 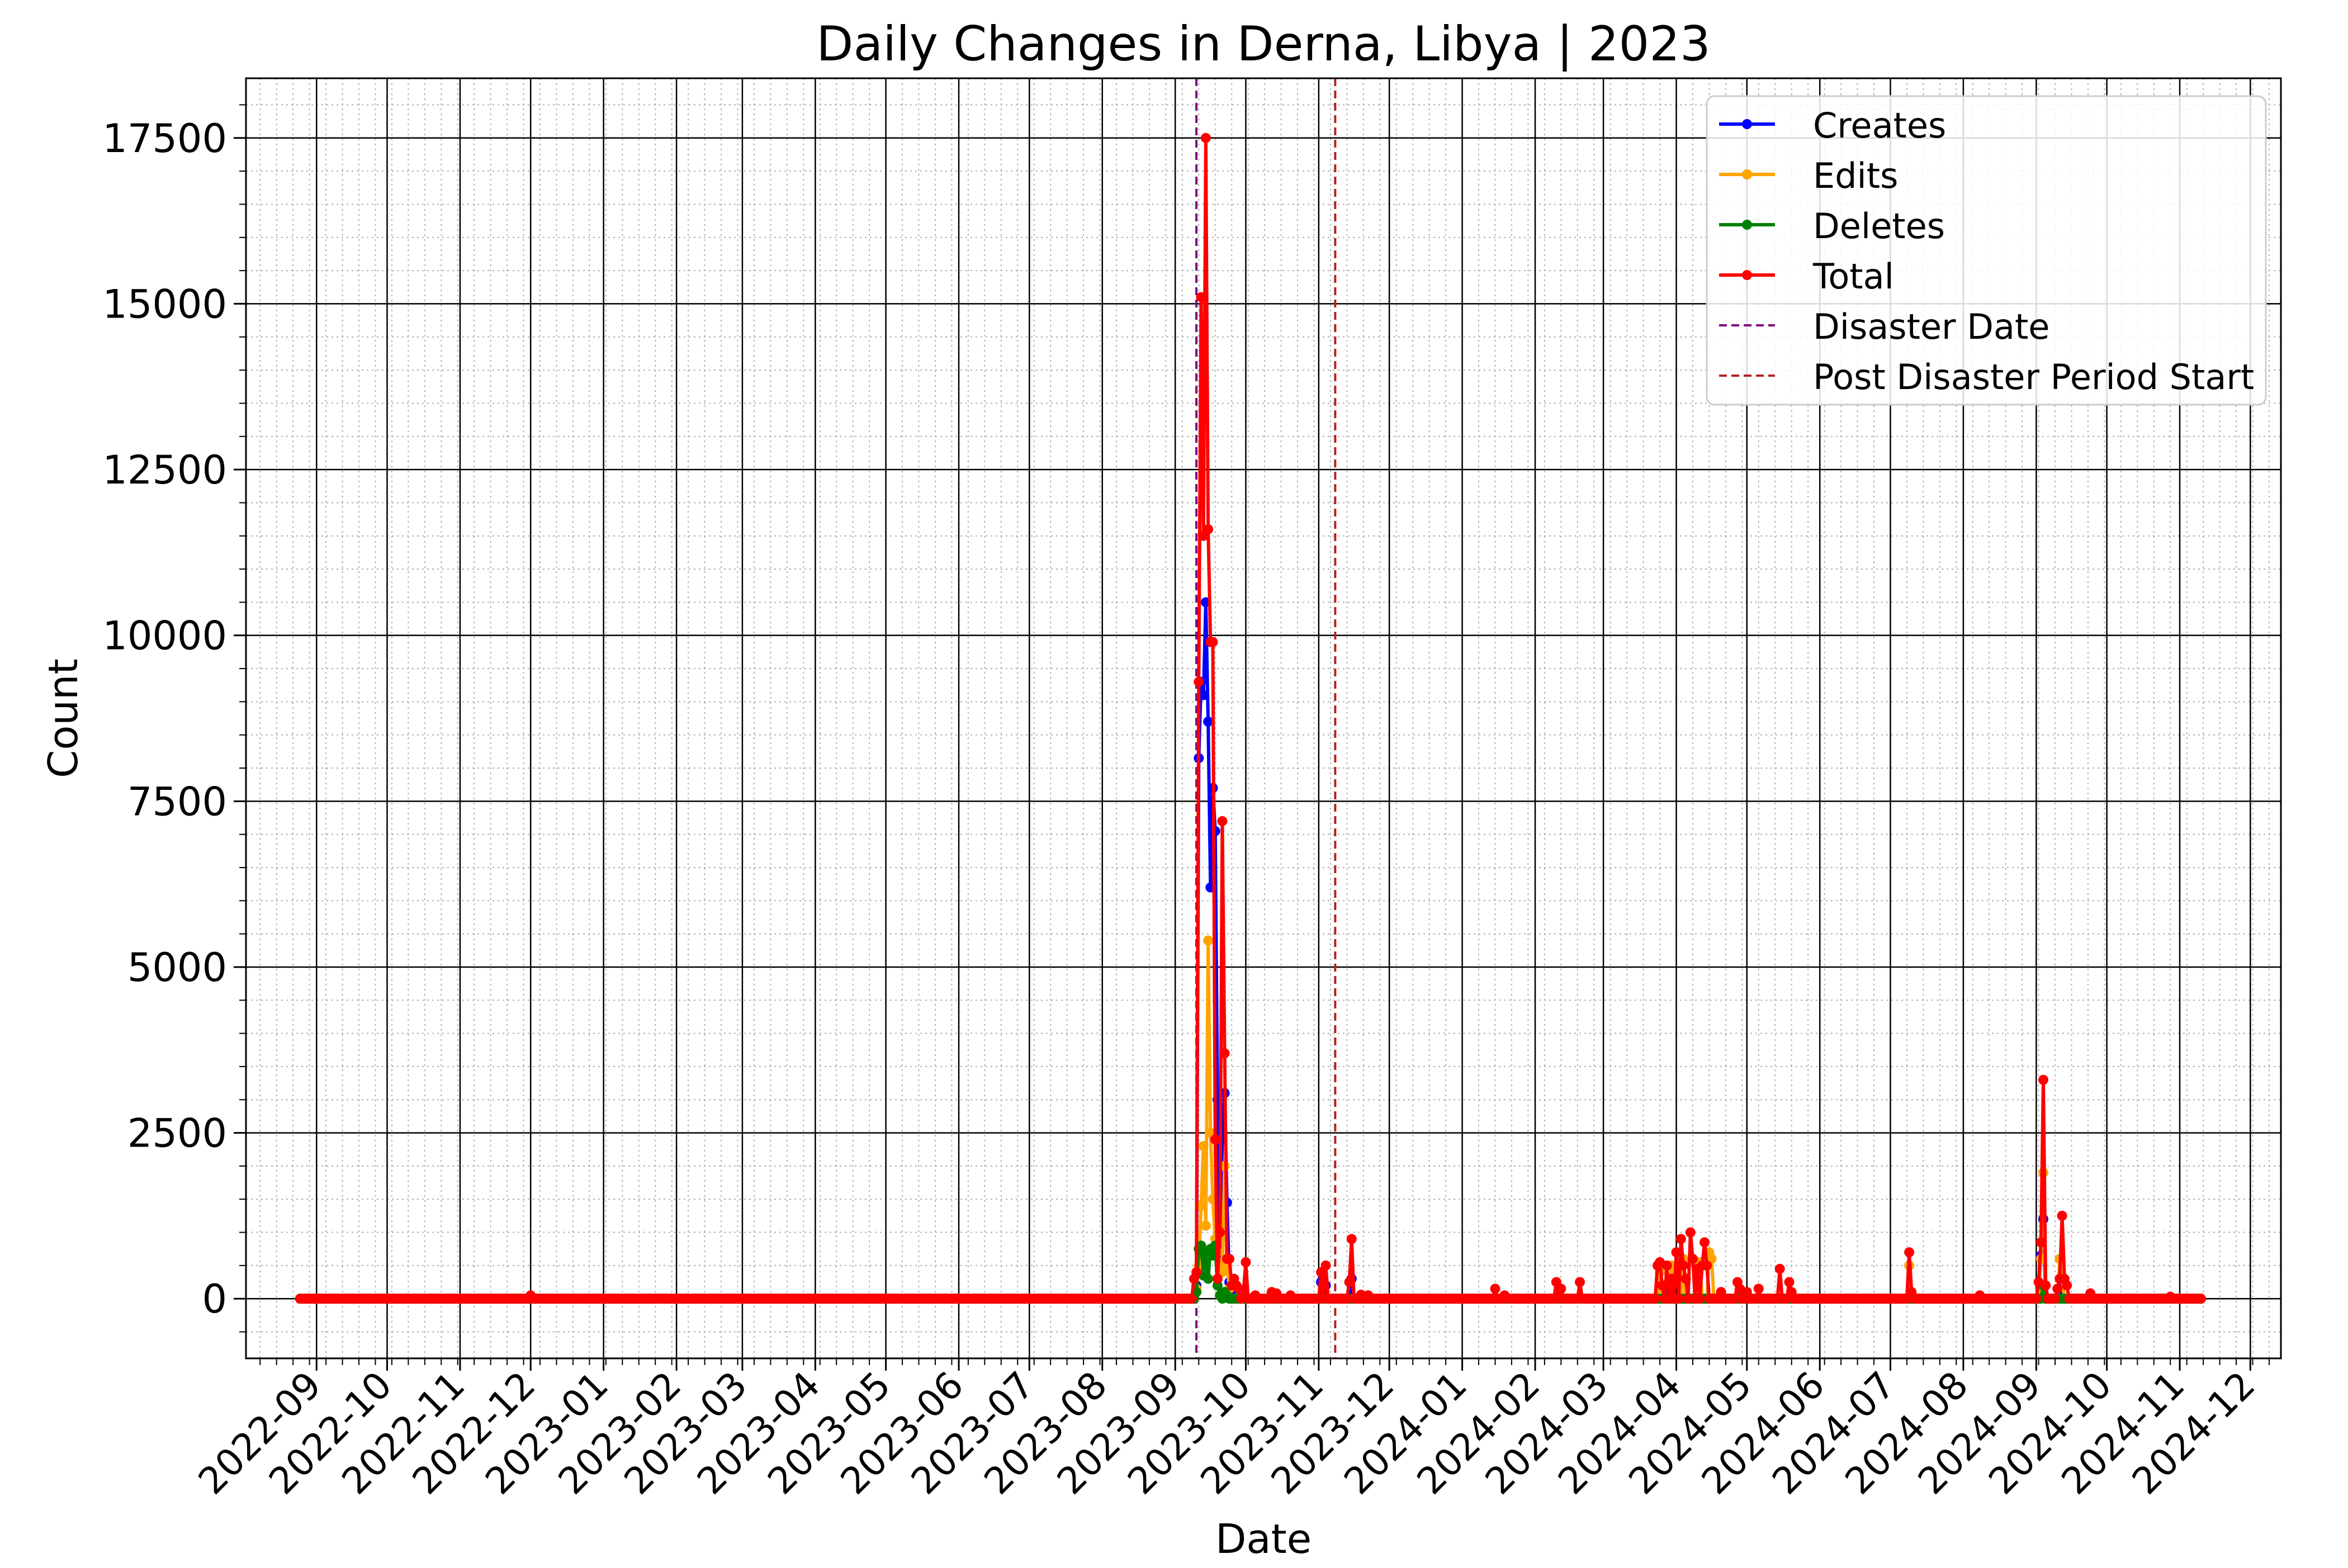 I want to click on legend-item: Post Disaster Period Start, so click(x=1986, y=377).